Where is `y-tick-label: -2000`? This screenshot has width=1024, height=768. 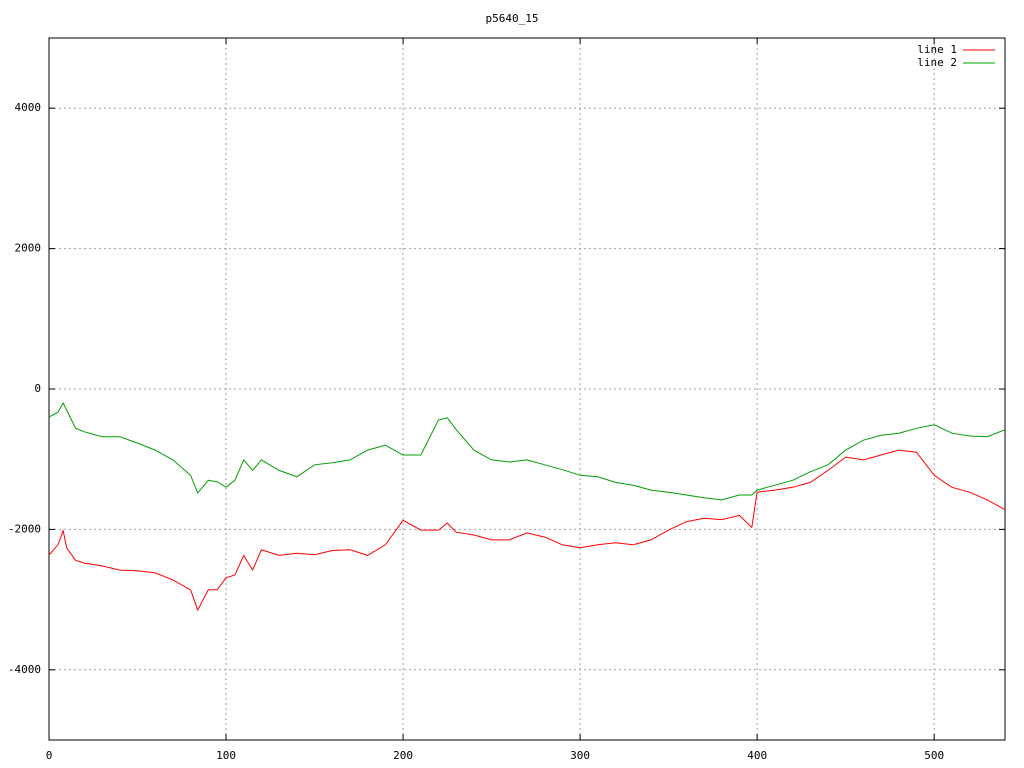
y-tick-label: -2000 is located at coordinates (24, 528).